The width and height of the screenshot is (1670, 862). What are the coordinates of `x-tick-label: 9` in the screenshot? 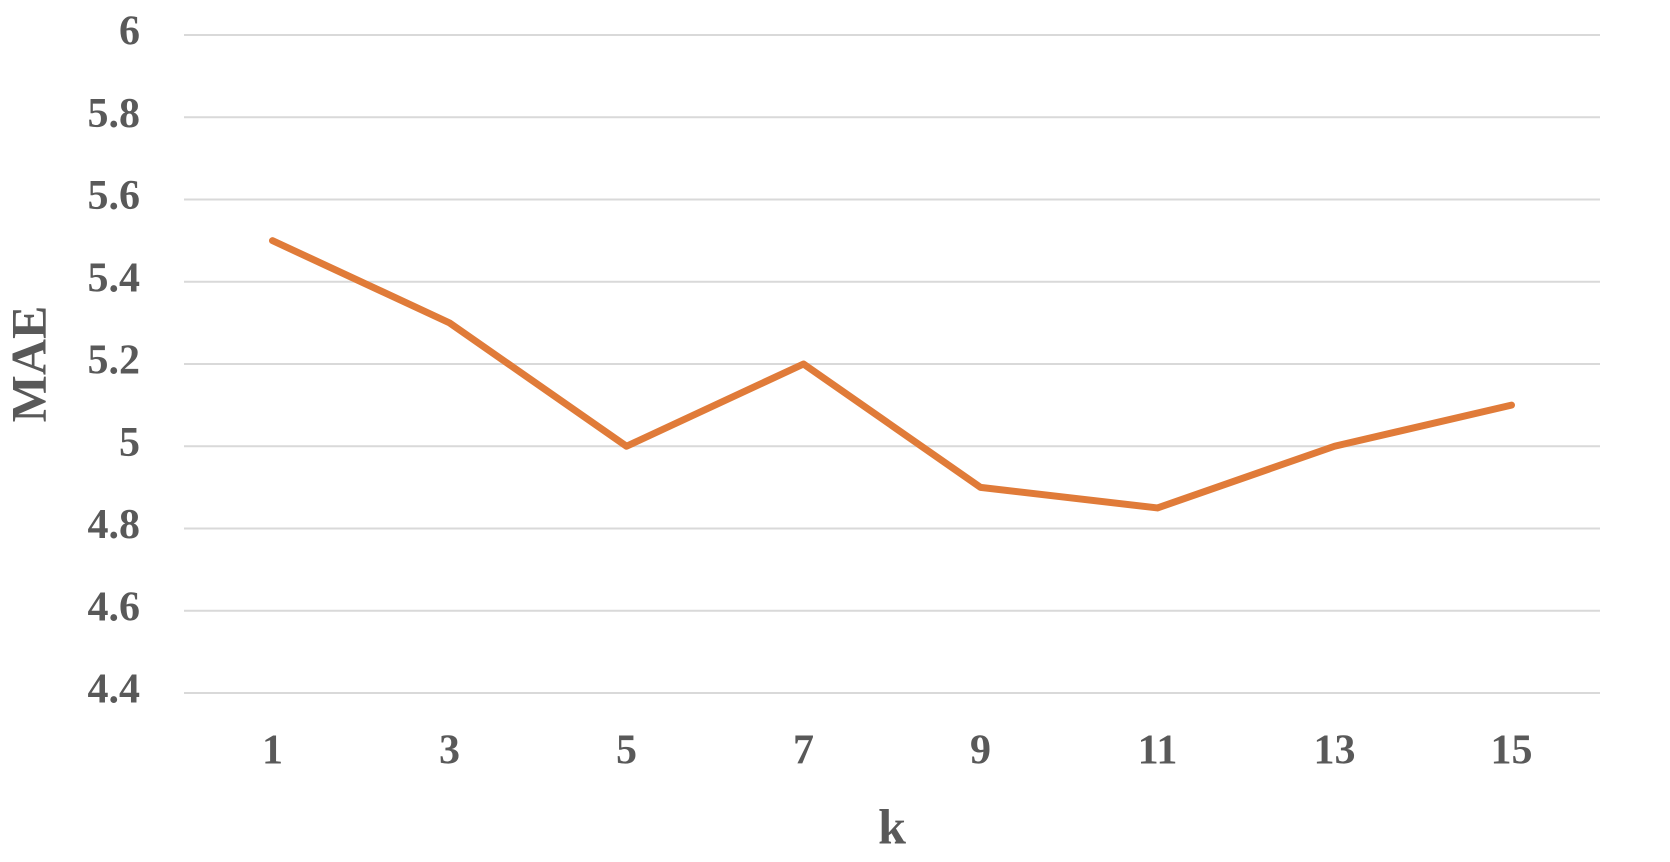 It's located at (980, 751).